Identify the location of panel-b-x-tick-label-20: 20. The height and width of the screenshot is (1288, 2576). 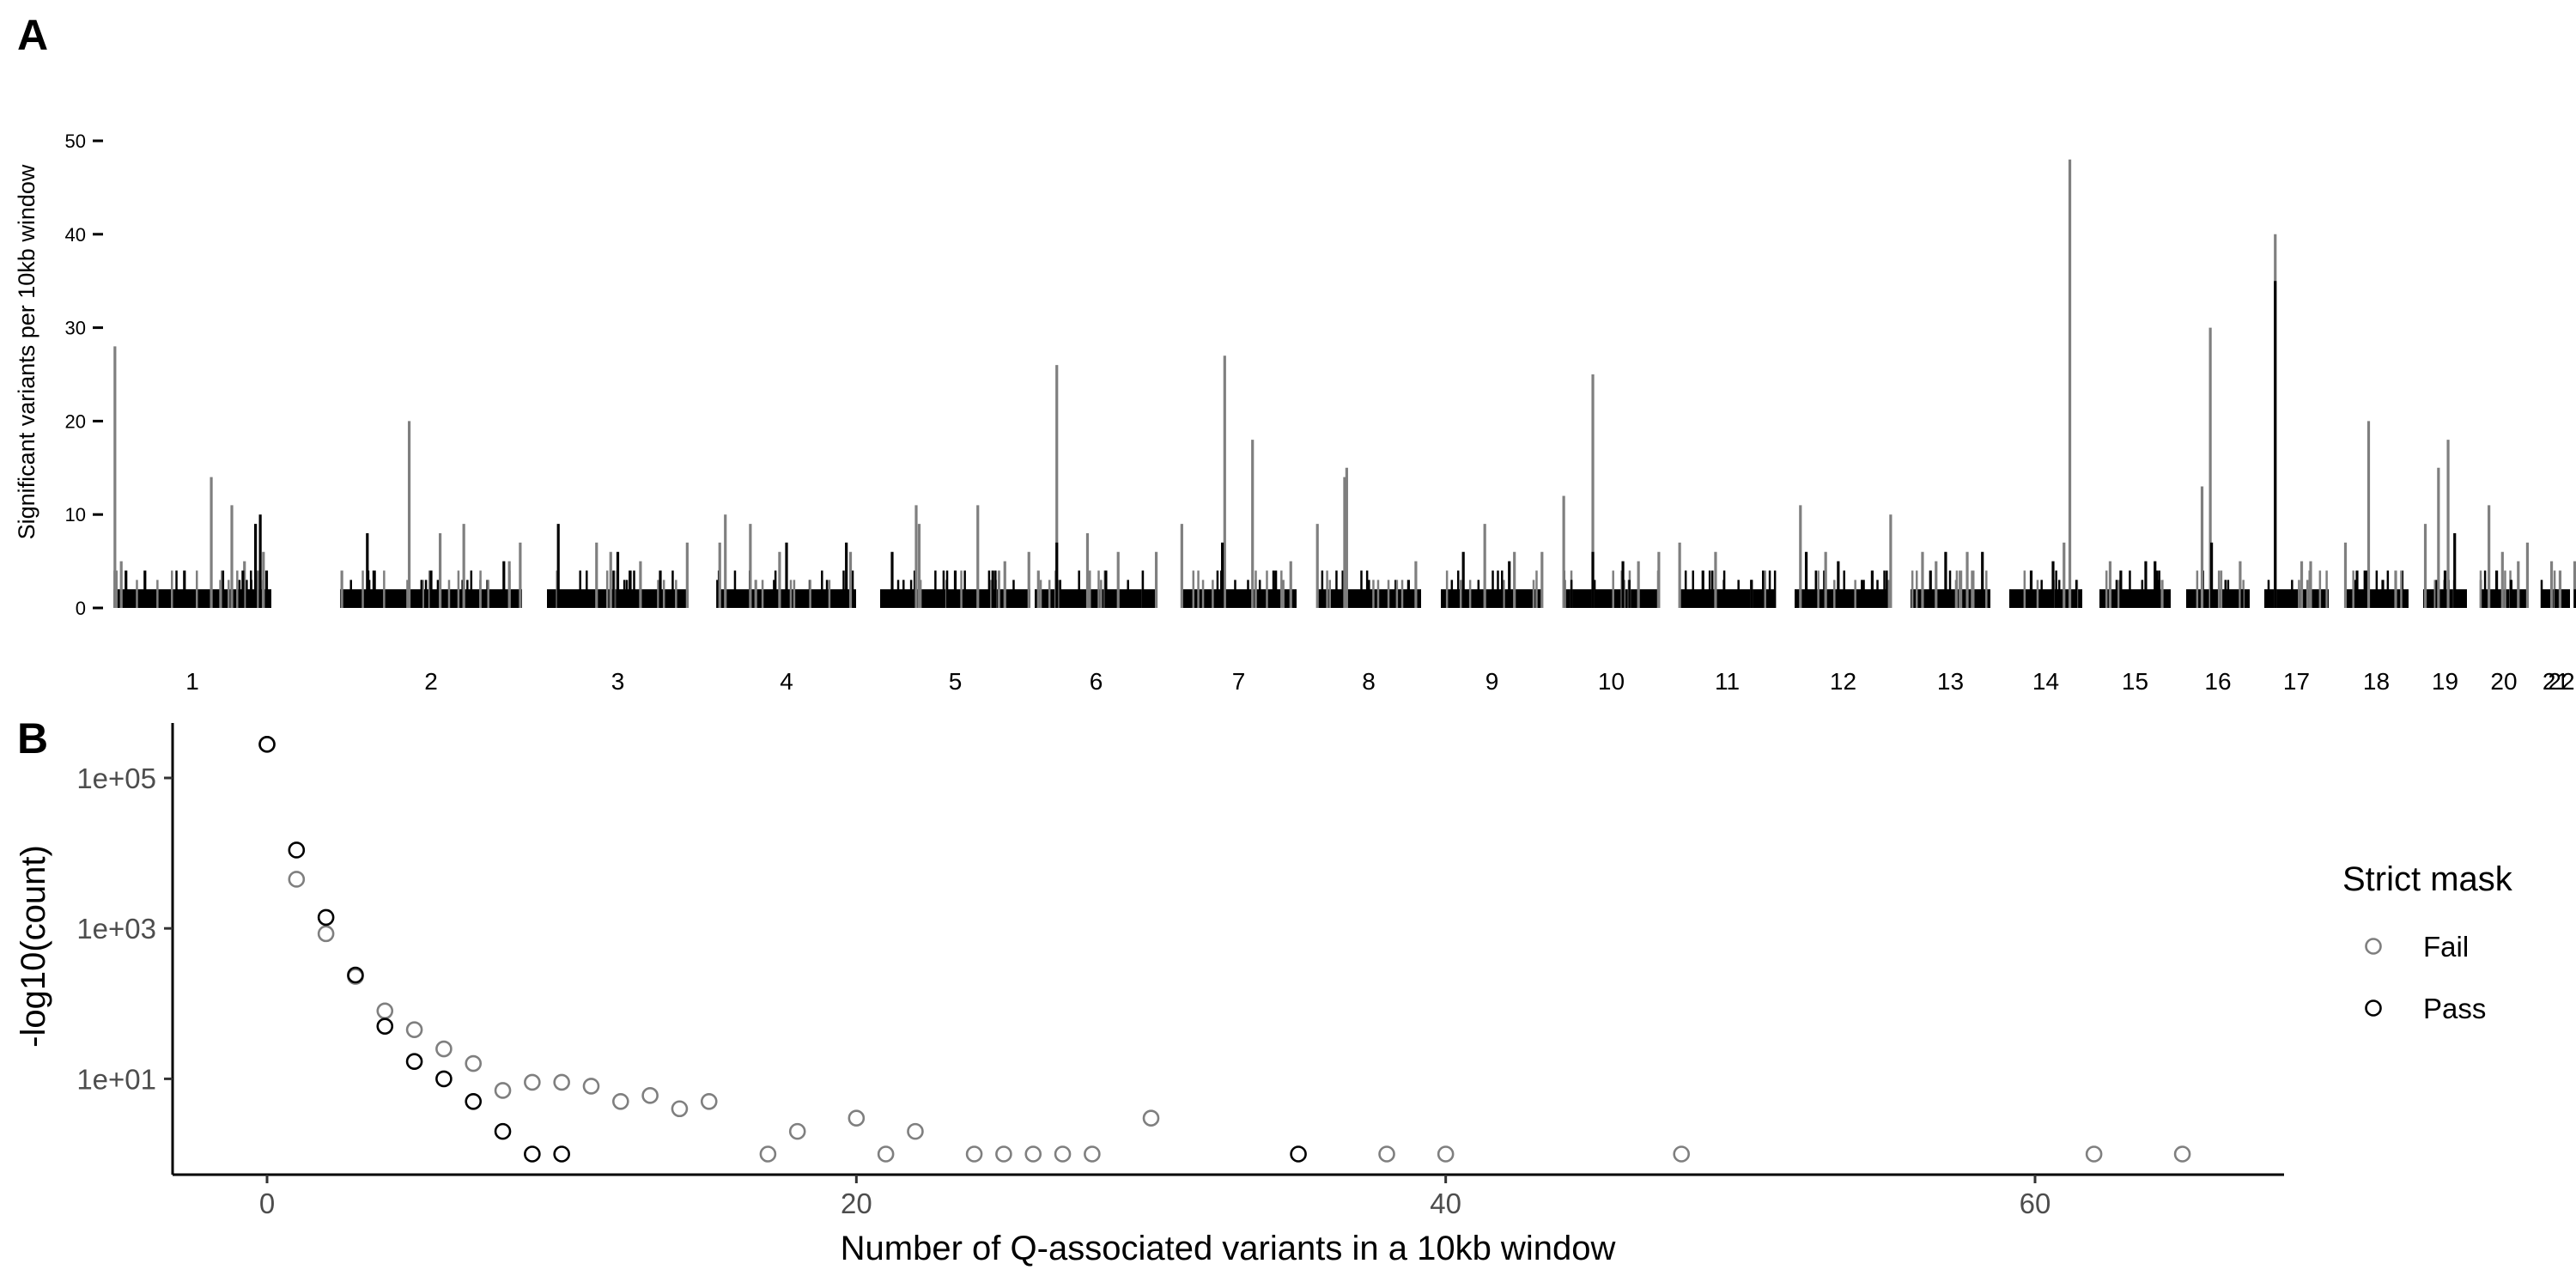
(856, 1203).